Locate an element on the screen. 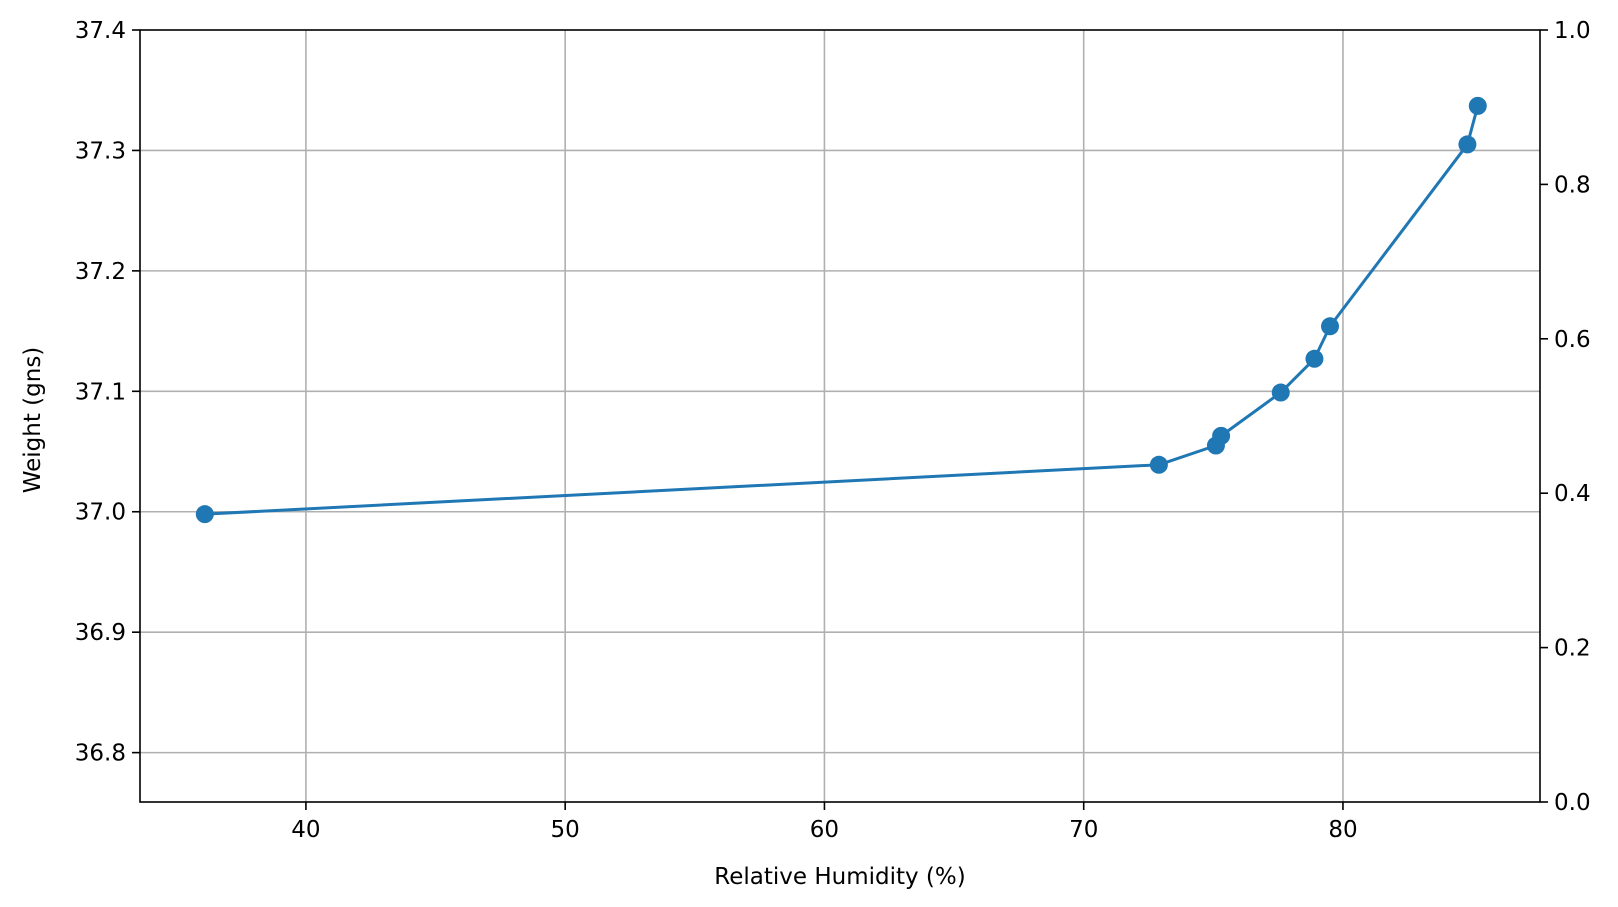 The width and height of the screenshot is (1618, 907). y2-tick-label: 0.4 is located at coordinates (1572, 494).